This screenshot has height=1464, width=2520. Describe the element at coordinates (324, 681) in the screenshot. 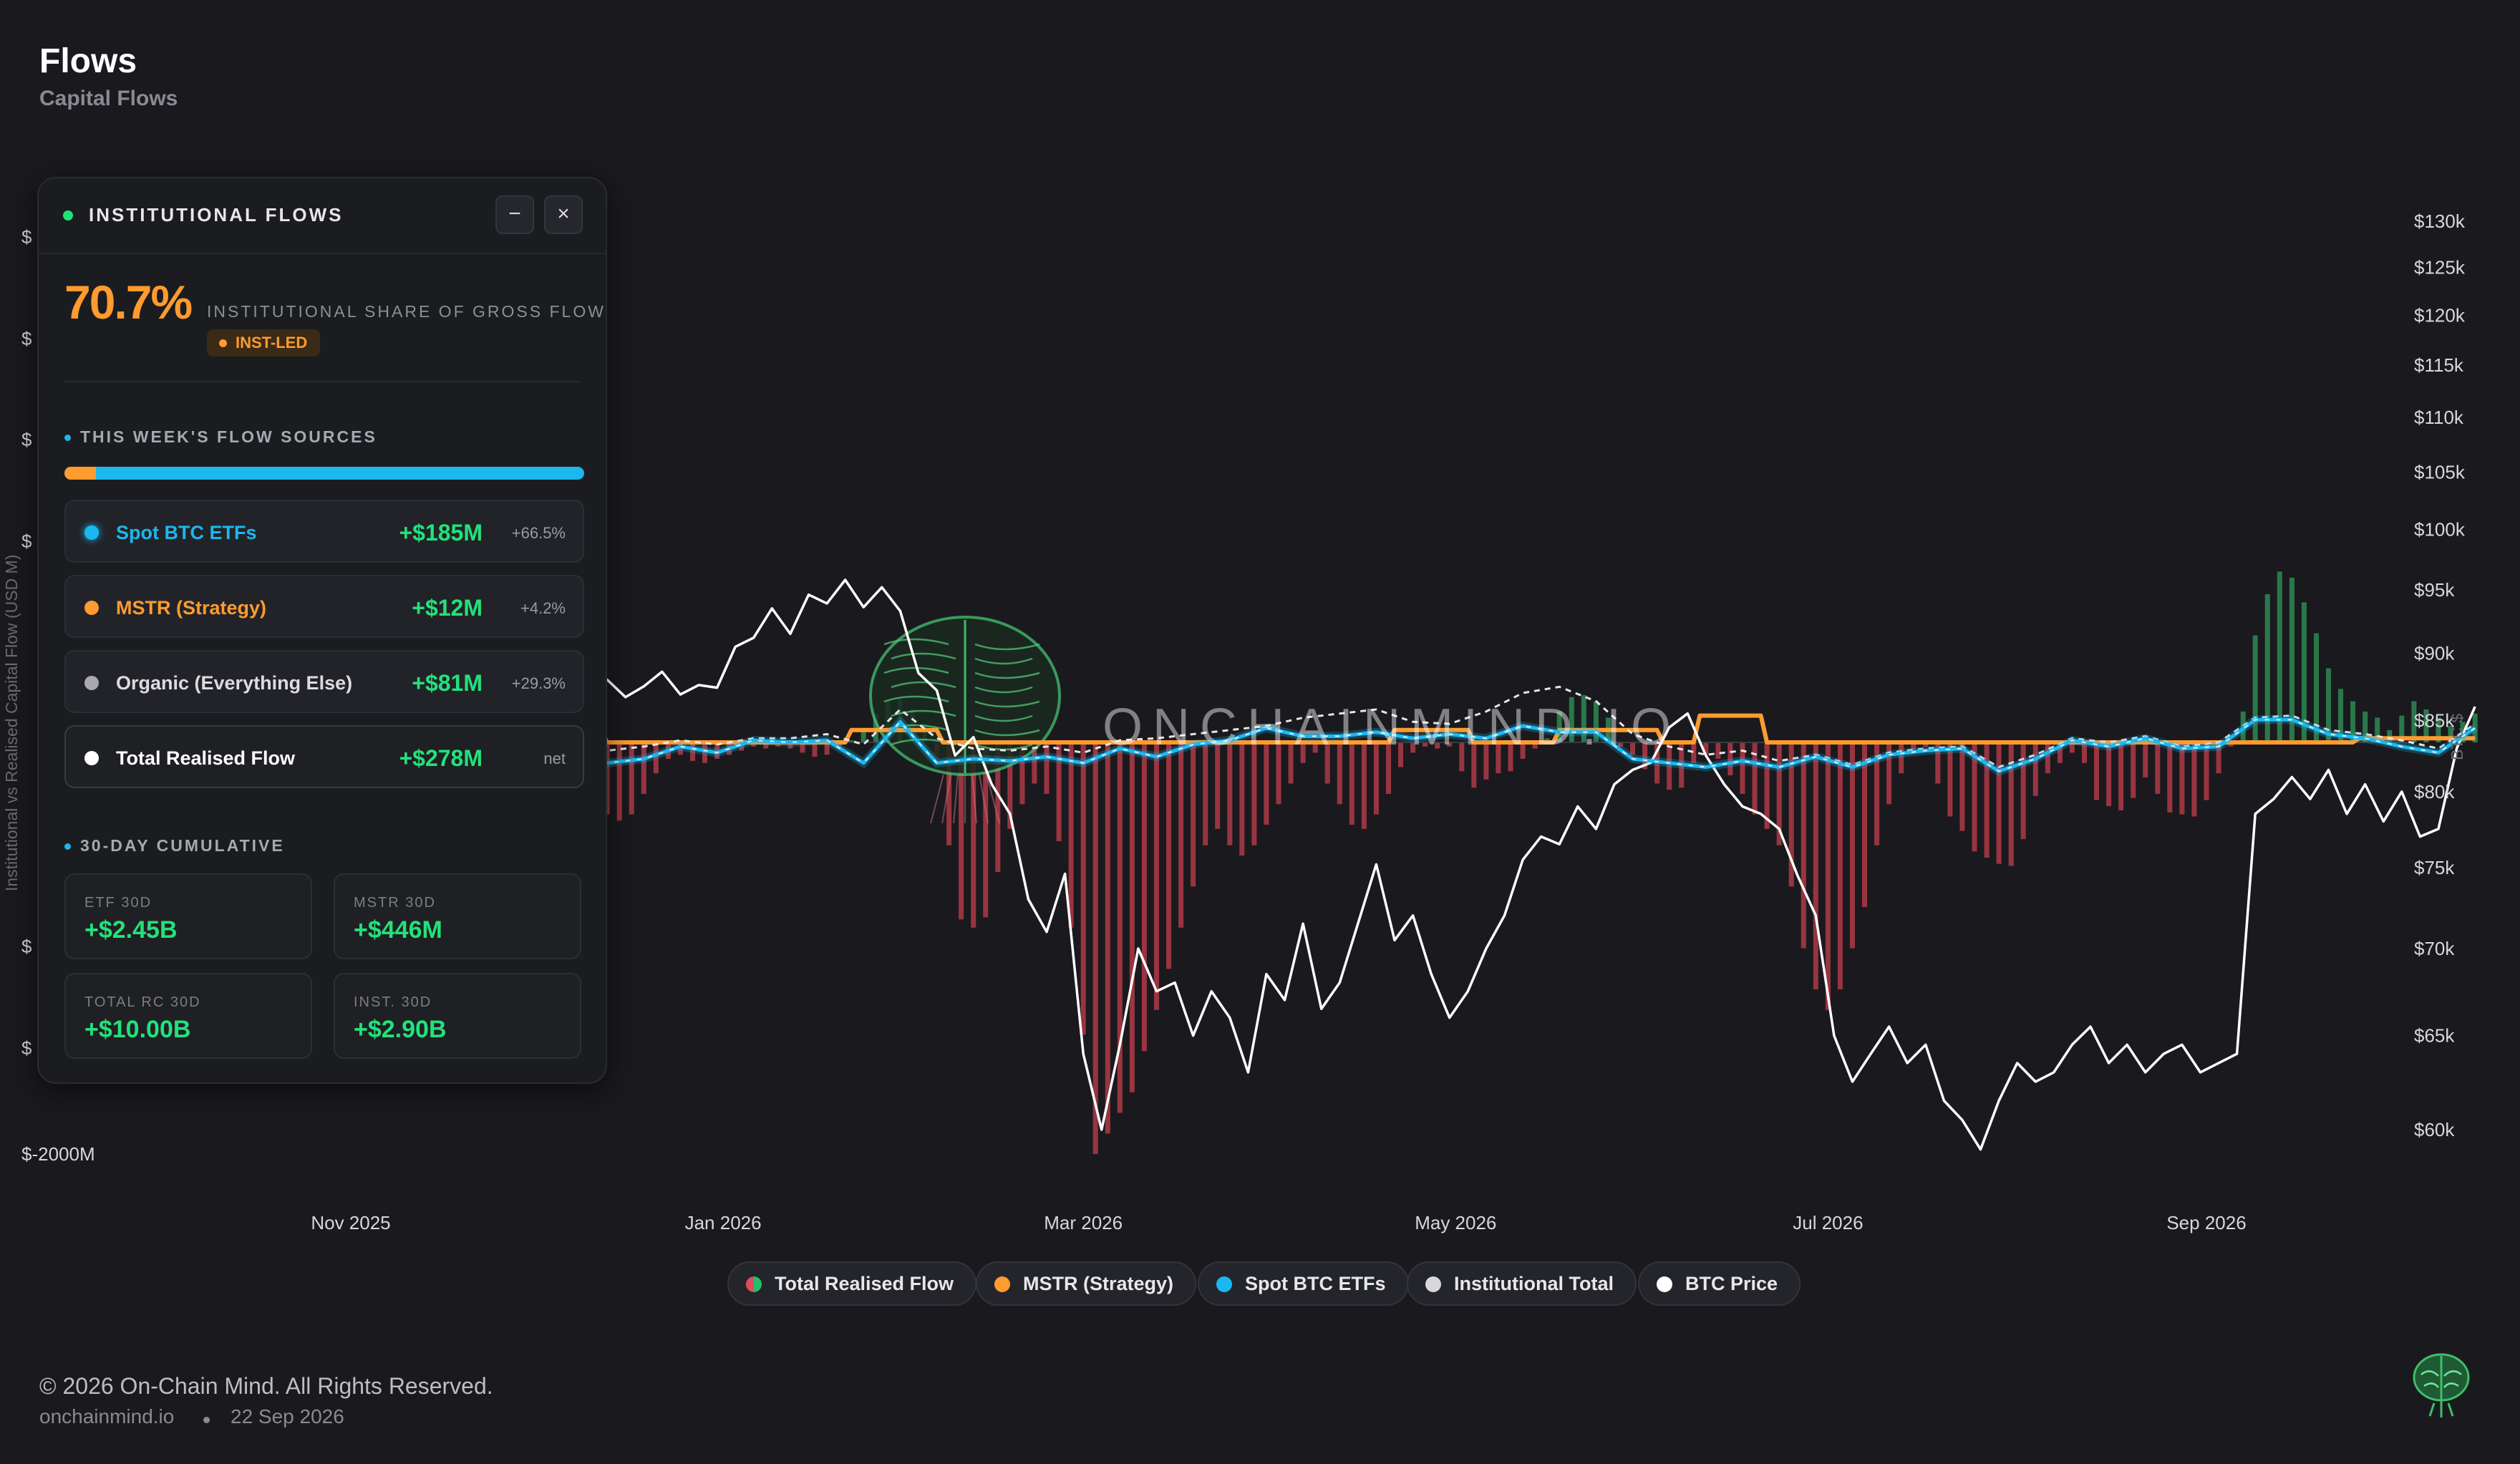

I see `source-row-organic: Organic (Everything Else) +$81M +29.3%` at that location.